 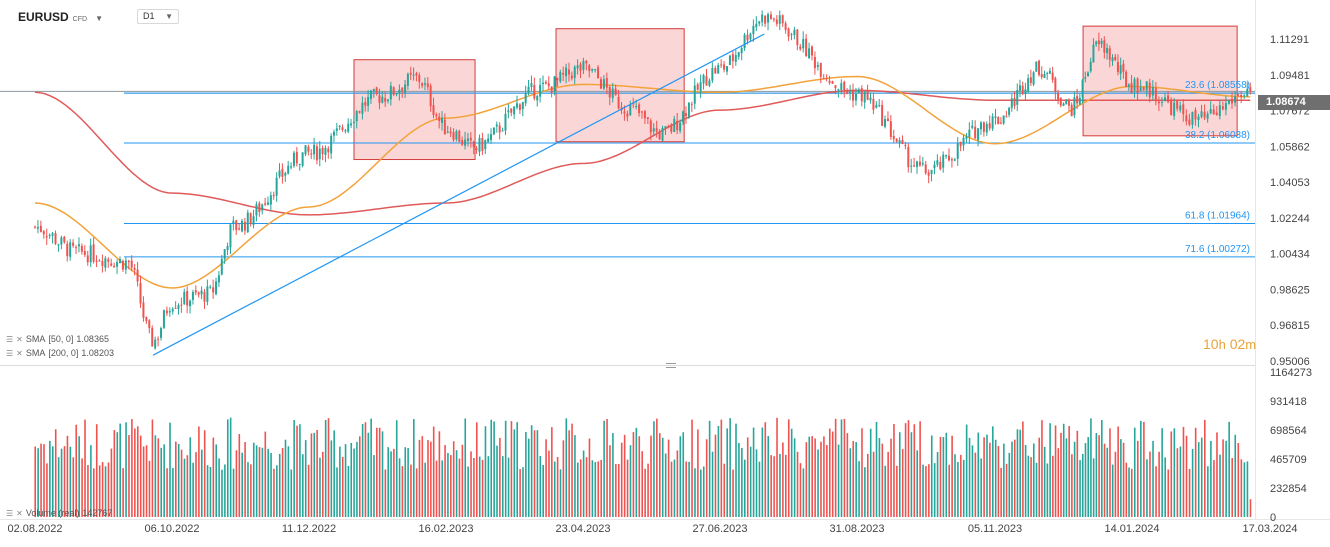 I want to click on date-tick-label: 17.03.2024, so click(x=1269, y=529).